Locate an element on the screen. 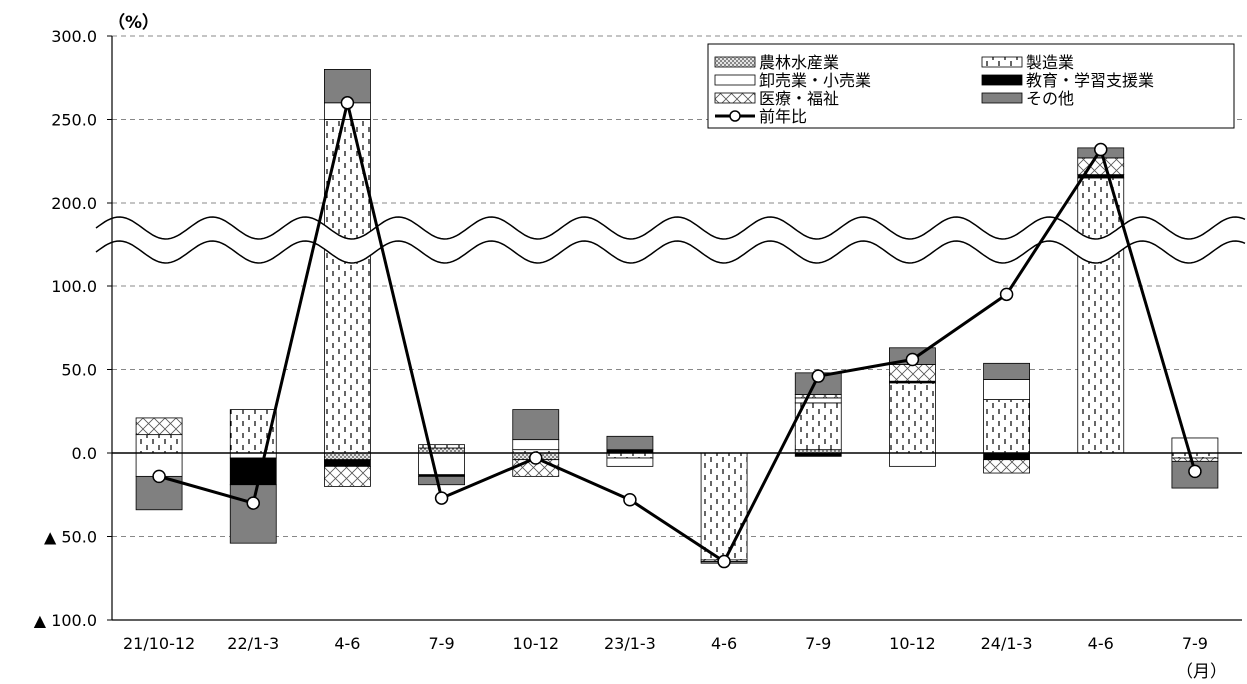 The width and height of the screenshot is (1247, 684). legend-label: 農林水産業 is located at coordinates (799, 62).